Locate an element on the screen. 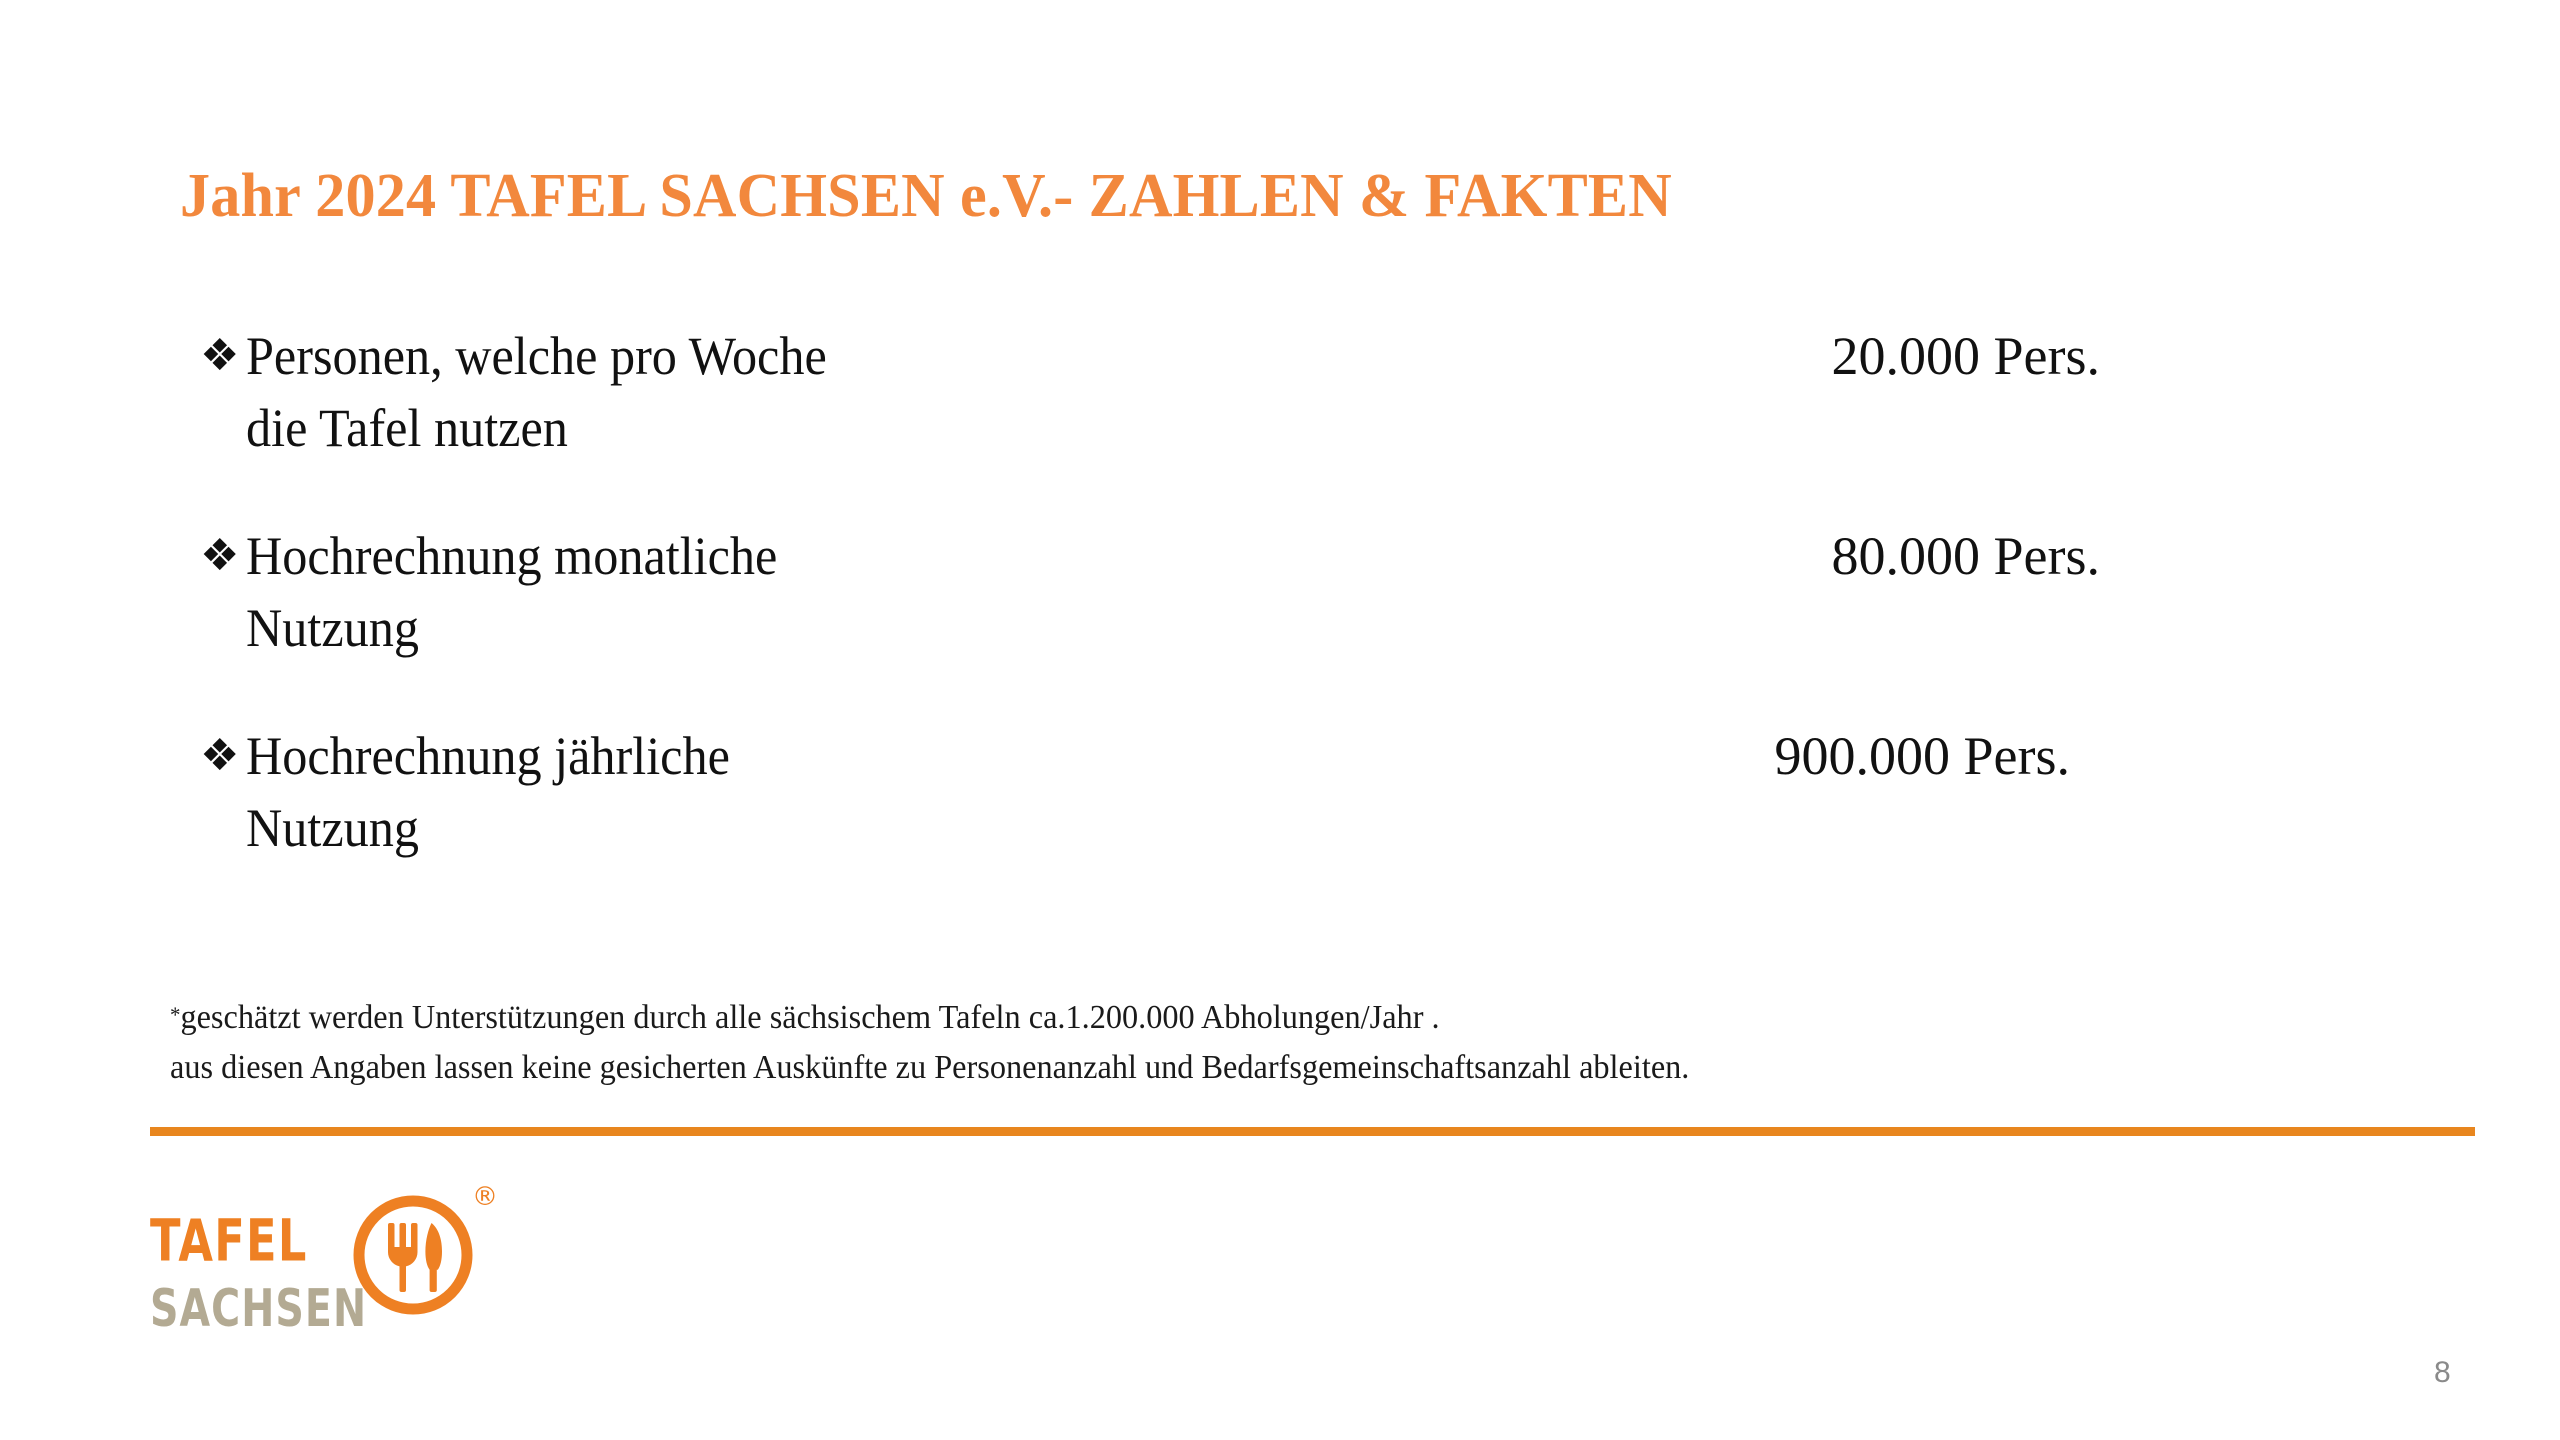 This screenshot has width=2560, height=1440. bullet-value: 20.000 Pers. is located at coordinates (1966, 356).